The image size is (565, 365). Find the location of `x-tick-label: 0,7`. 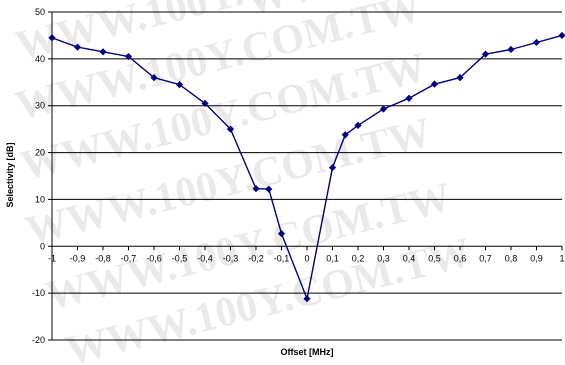

x-tick-label: 0,7 is located at coordinates (485, 258).